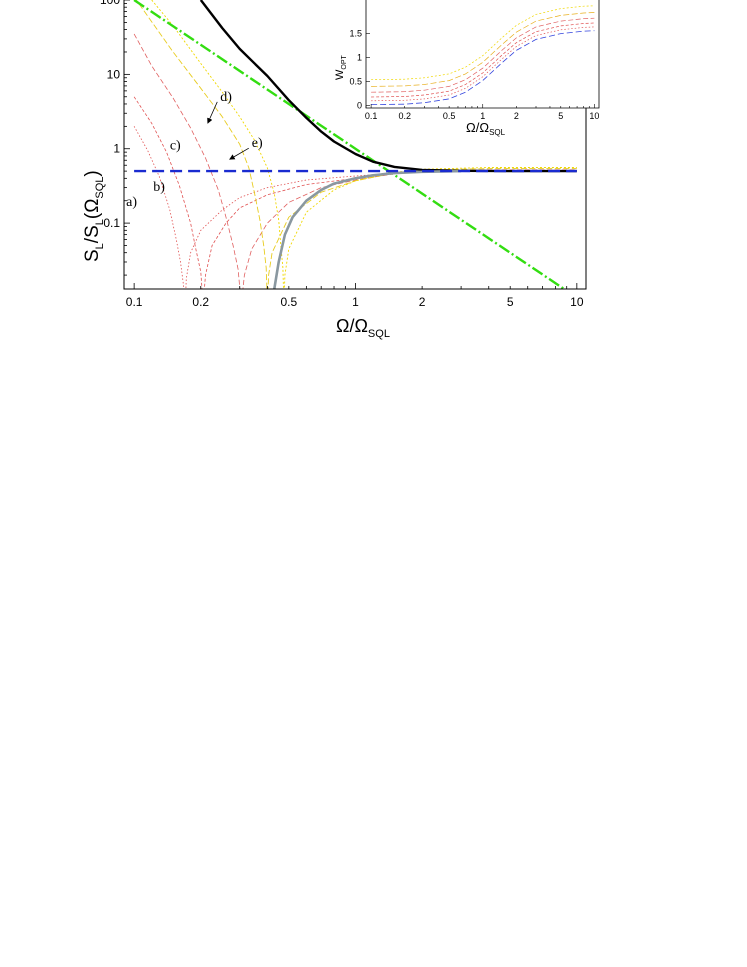 This screenshot has height=967, width=747. What do you see at coordinates (200, 302) in the screenshot?
I see `main-x-tick-label: 0.2` at bounding box center [200, 302].